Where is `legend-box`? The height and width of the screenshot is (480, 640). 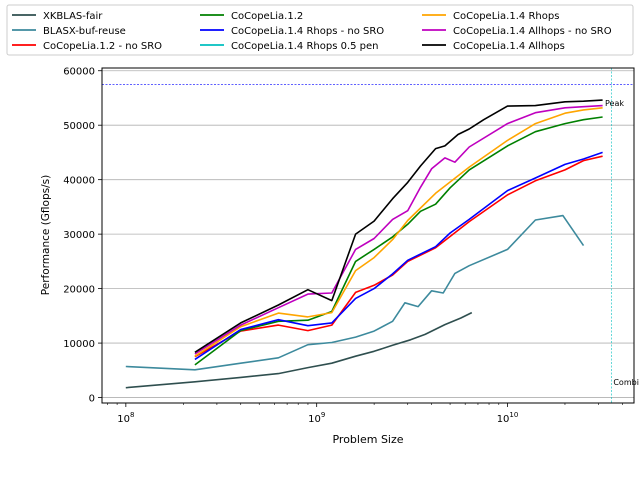 legend-box is located at coordinates (320, 30).